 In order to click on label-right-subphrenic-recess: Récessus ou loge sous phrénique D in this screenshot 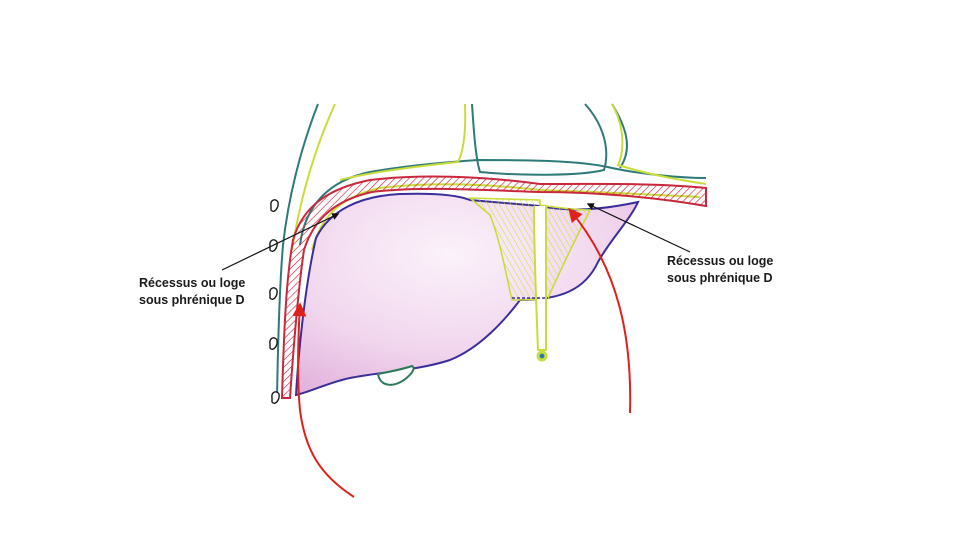, I will do `click(720, 270)`.